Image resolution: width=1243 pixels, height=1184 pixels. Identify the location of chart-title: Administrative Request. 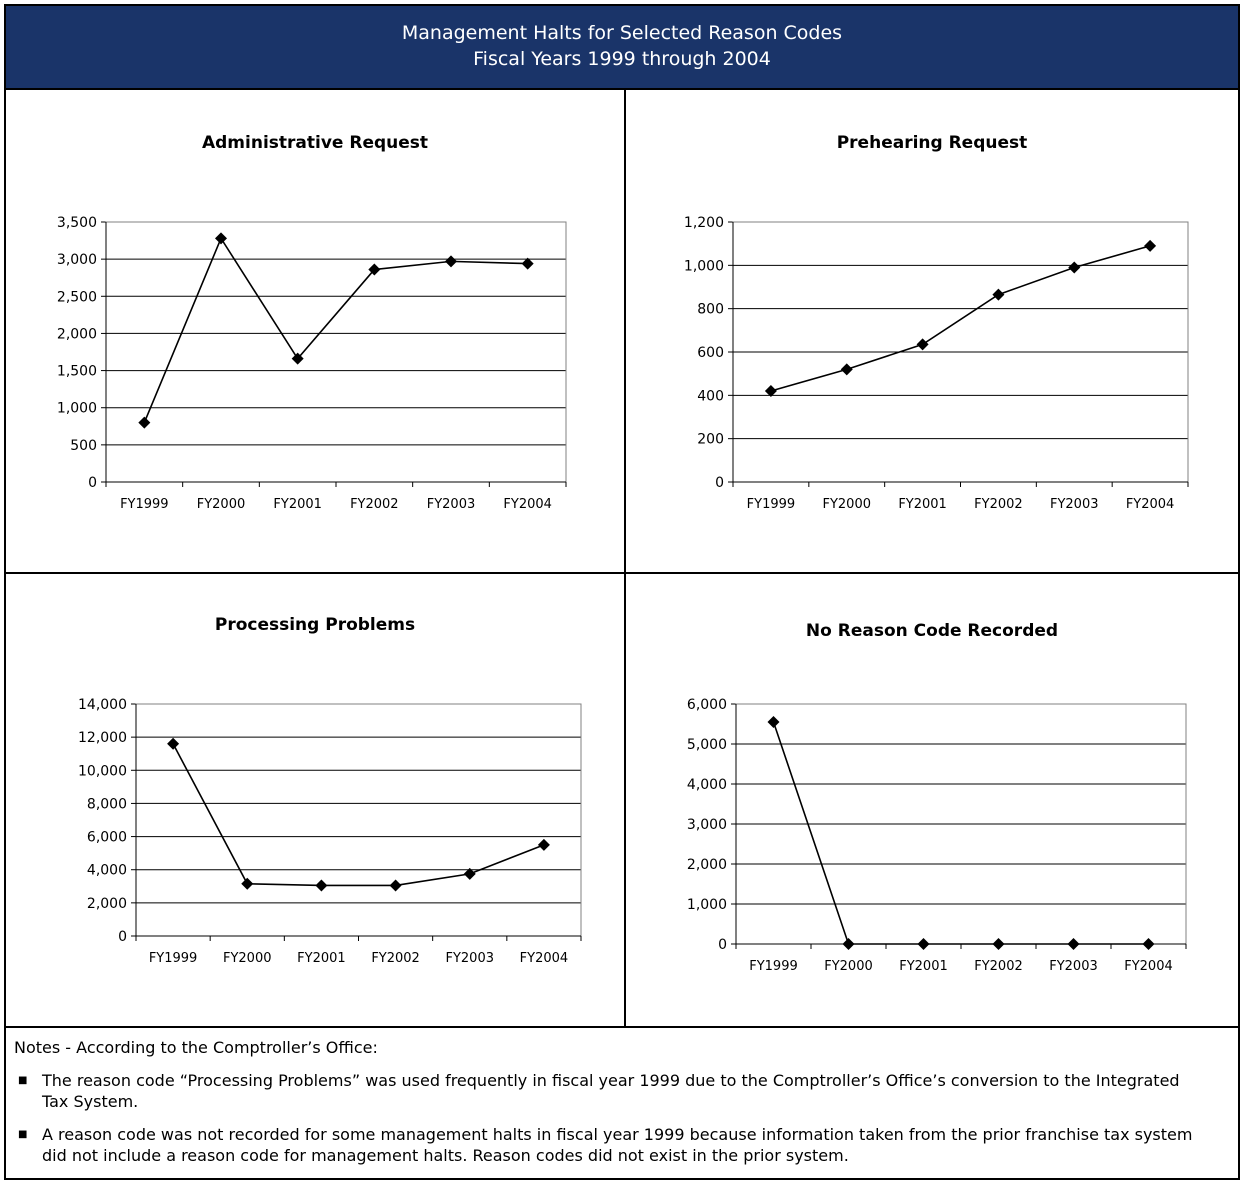
(315, 143).